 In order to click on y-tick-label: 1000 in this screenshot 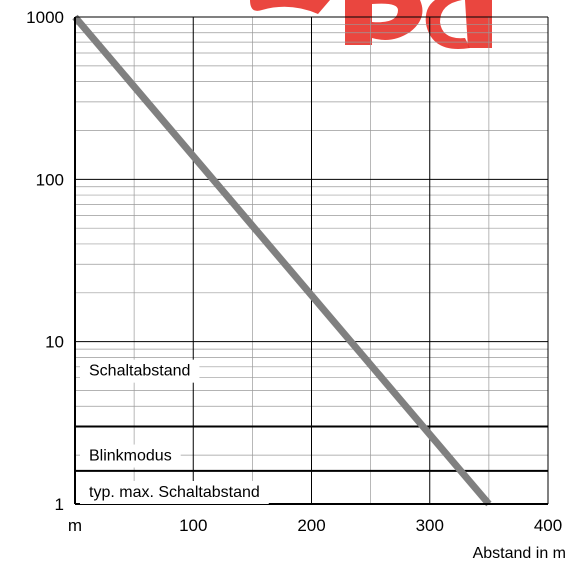, I will do `click(45, 17)`.